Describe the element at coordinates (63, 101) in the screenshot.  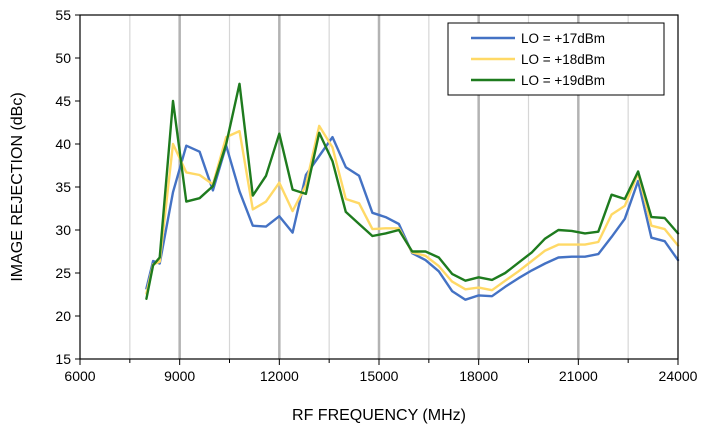
I see `y-tick-label: 45` at that location.